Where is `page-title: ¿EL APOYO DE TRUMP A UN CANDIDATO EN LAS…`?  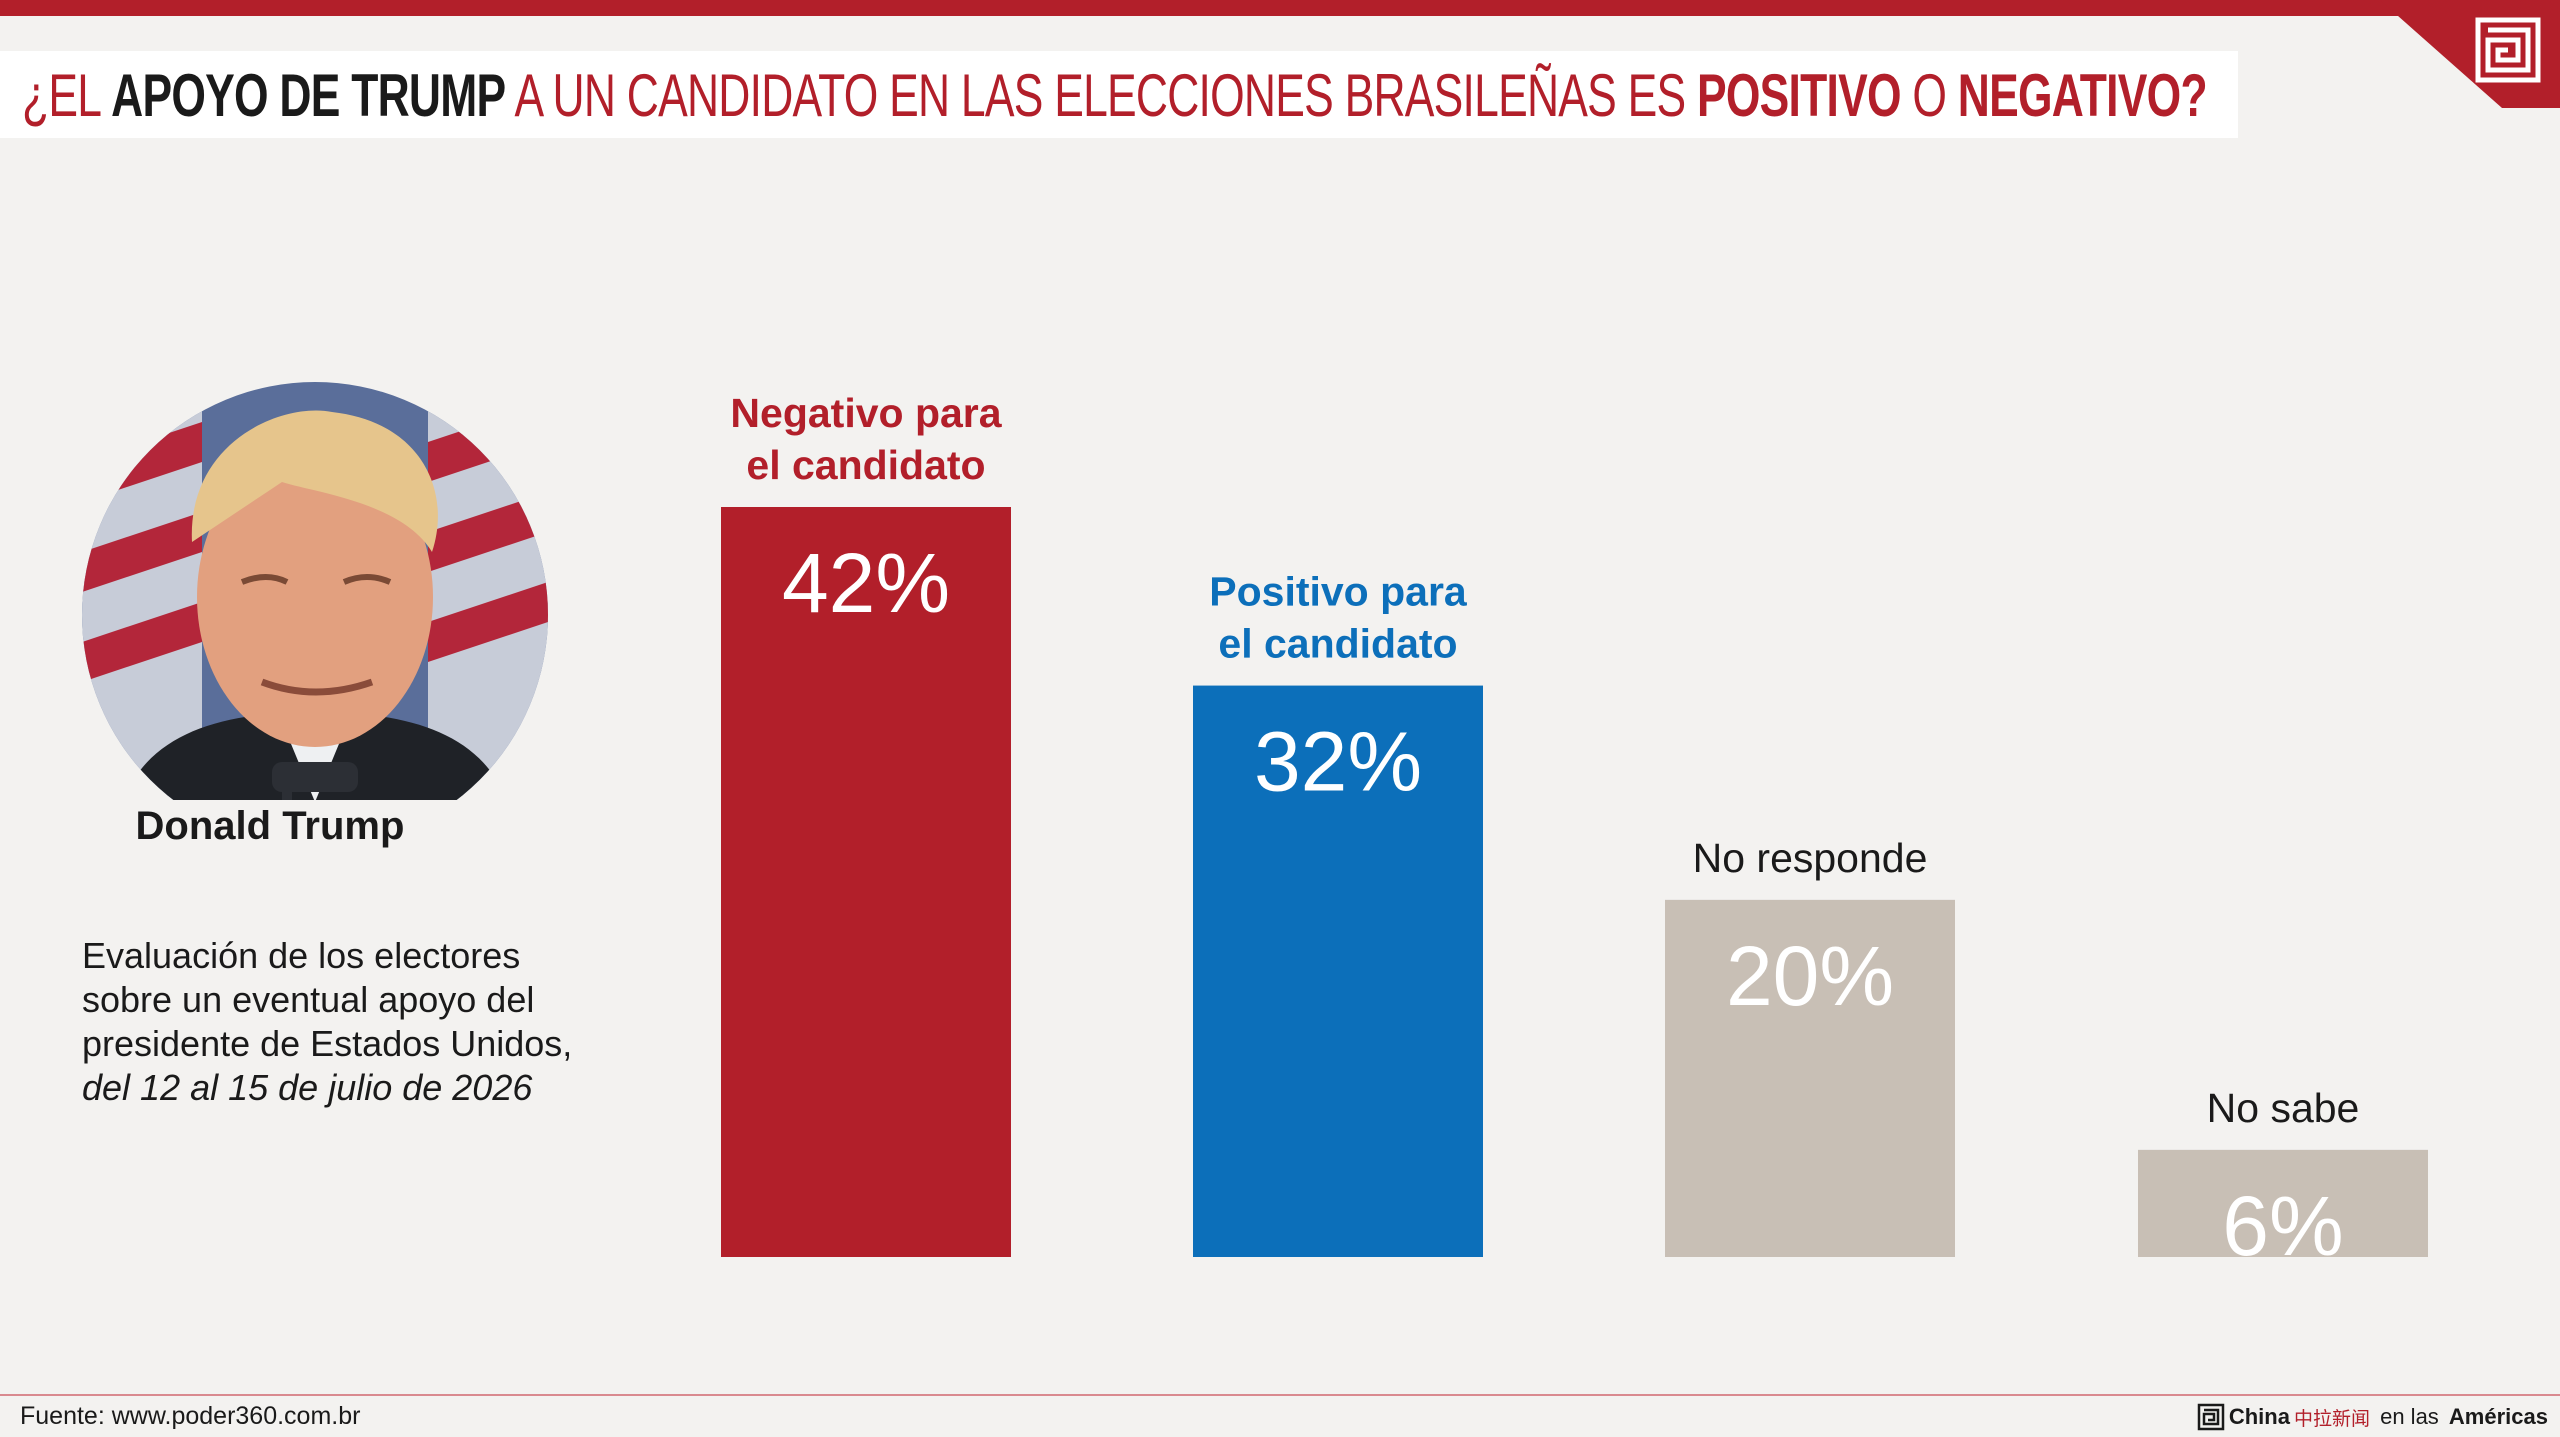
page-title: ¿EL APOYO DE TRUMP A UN CANDIDATO EN LAS… is located at coordinates (1115, 96).